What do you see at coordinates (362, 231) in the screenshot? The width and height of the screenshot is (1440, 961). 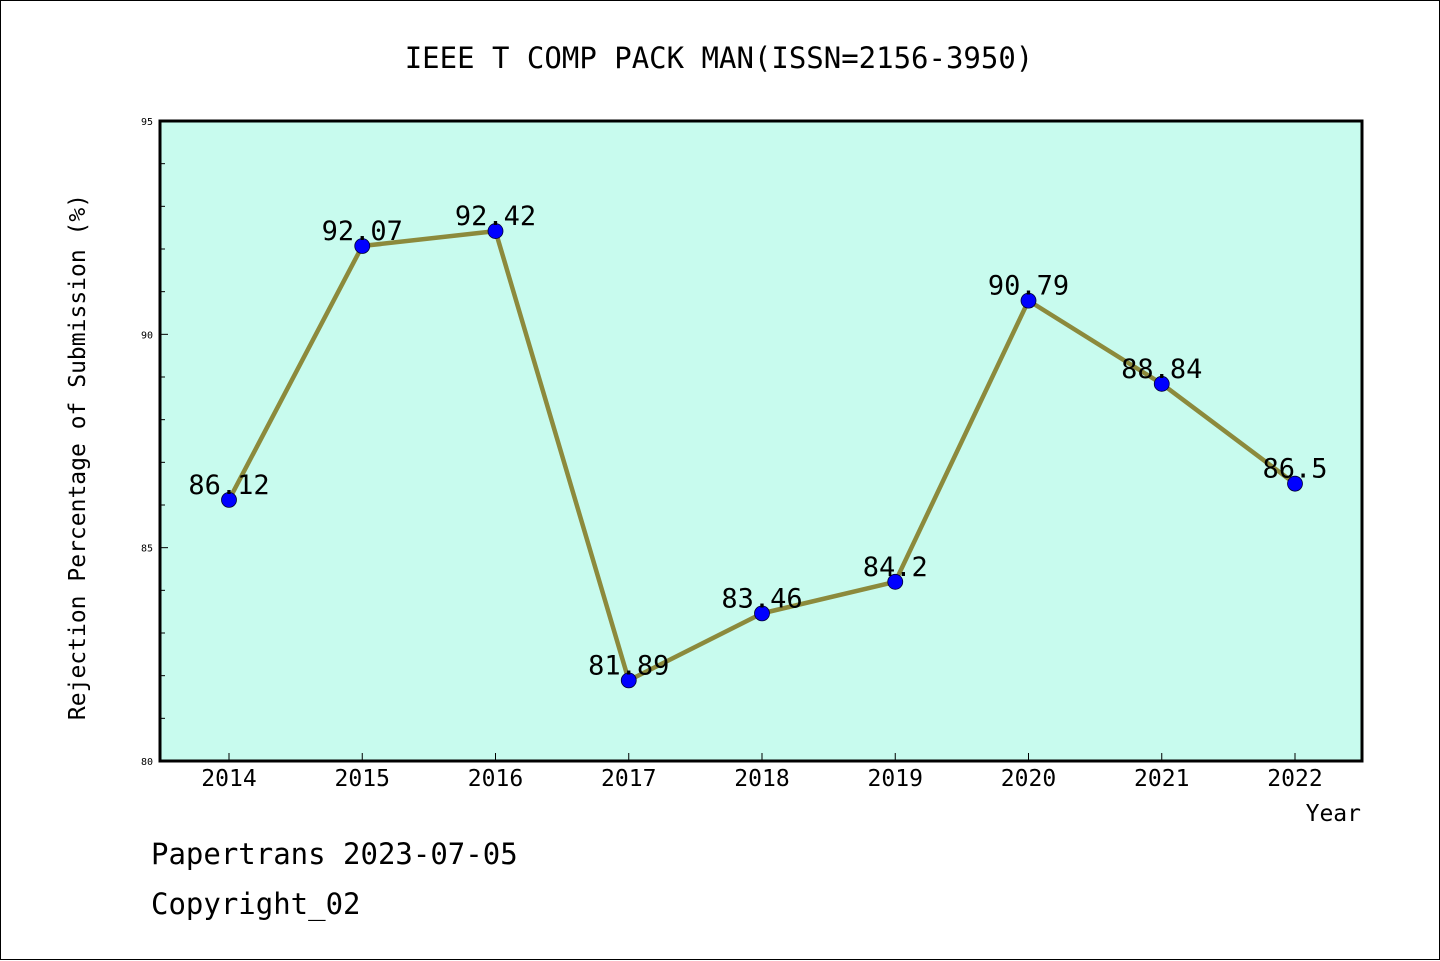 I see `data-label: 92.07` at bounding box center [362, 231].